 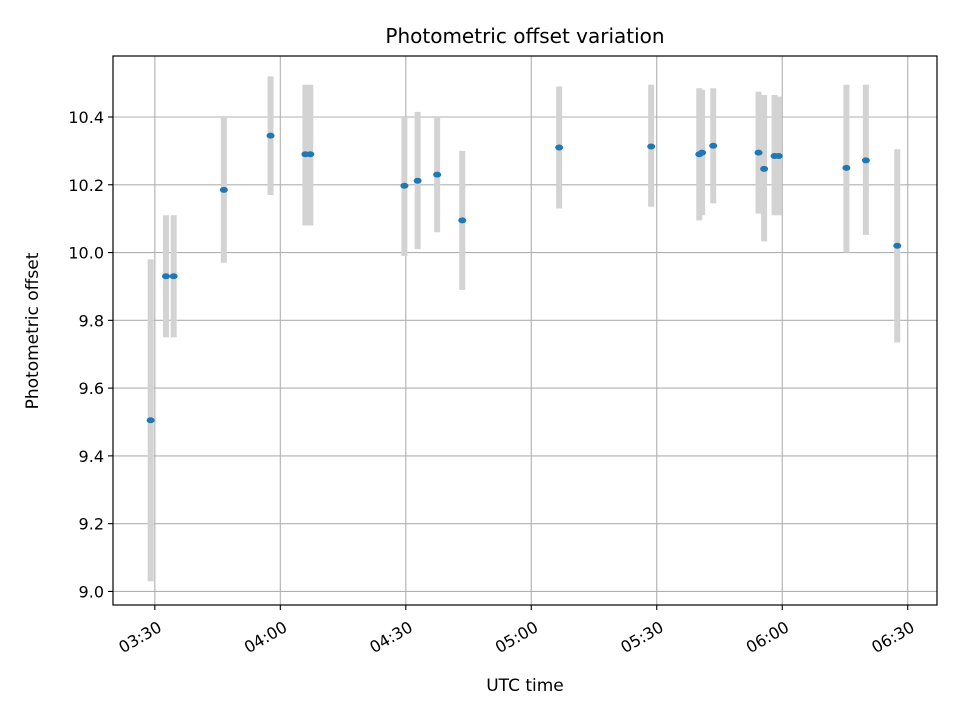 What do you see at coordinates (91, 320) in the screenshot?
I see `y-tick-label: 9.8` at bounding box center [91, 320].